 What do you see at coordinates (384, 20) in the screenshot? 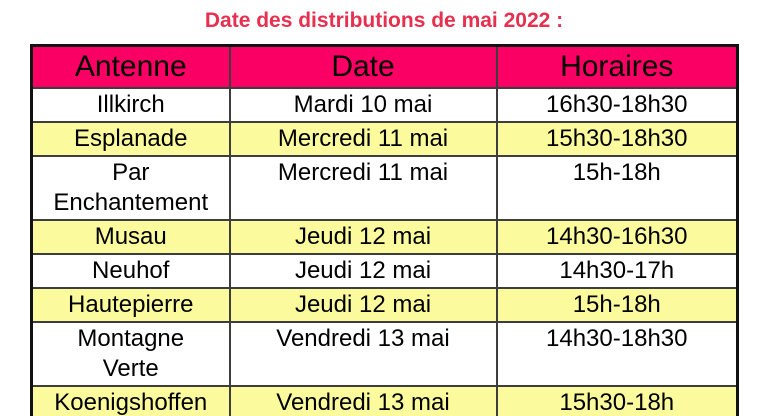
I see `page-title: Date des distributions de mai 2022 :` at bounding box center [384, 20].